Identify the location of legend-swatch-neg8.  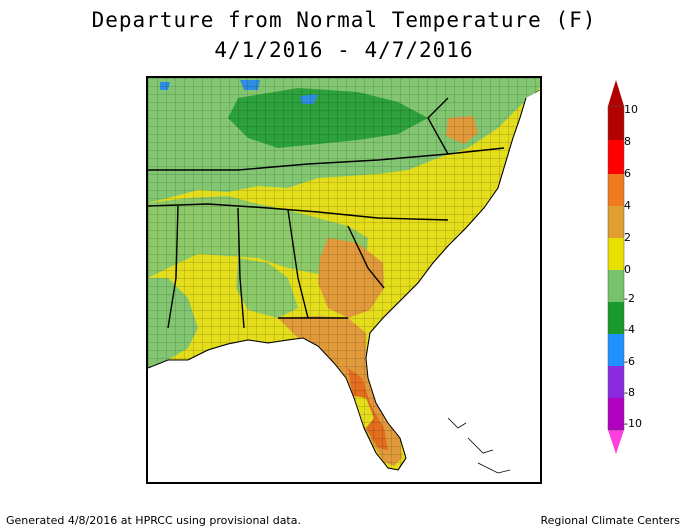
(616, 414).